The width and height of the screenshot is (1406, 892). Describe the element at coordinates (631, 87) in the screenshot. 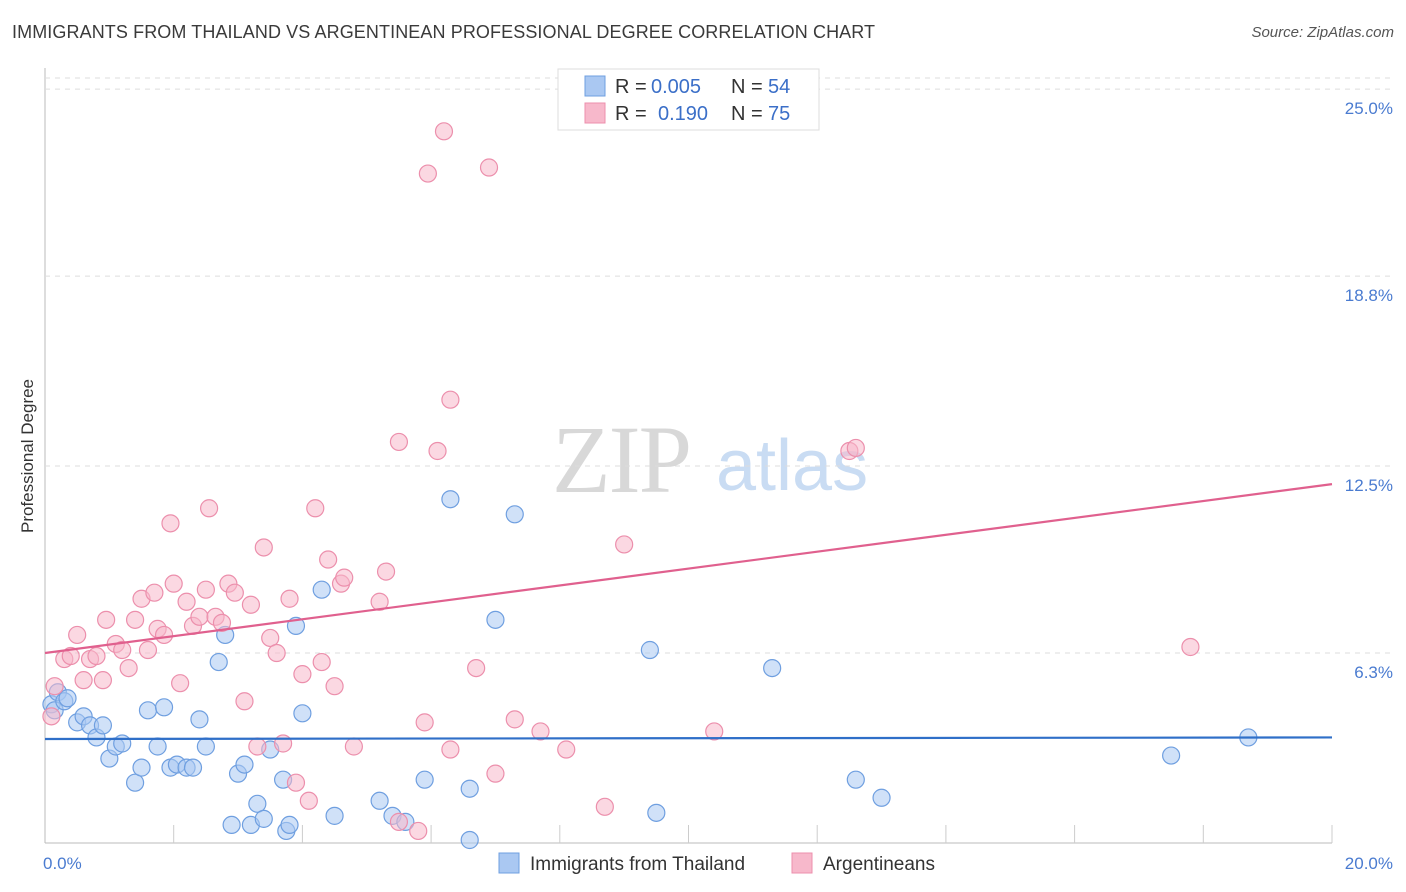

I see `legend-r-label-thailand: R =` at that location.